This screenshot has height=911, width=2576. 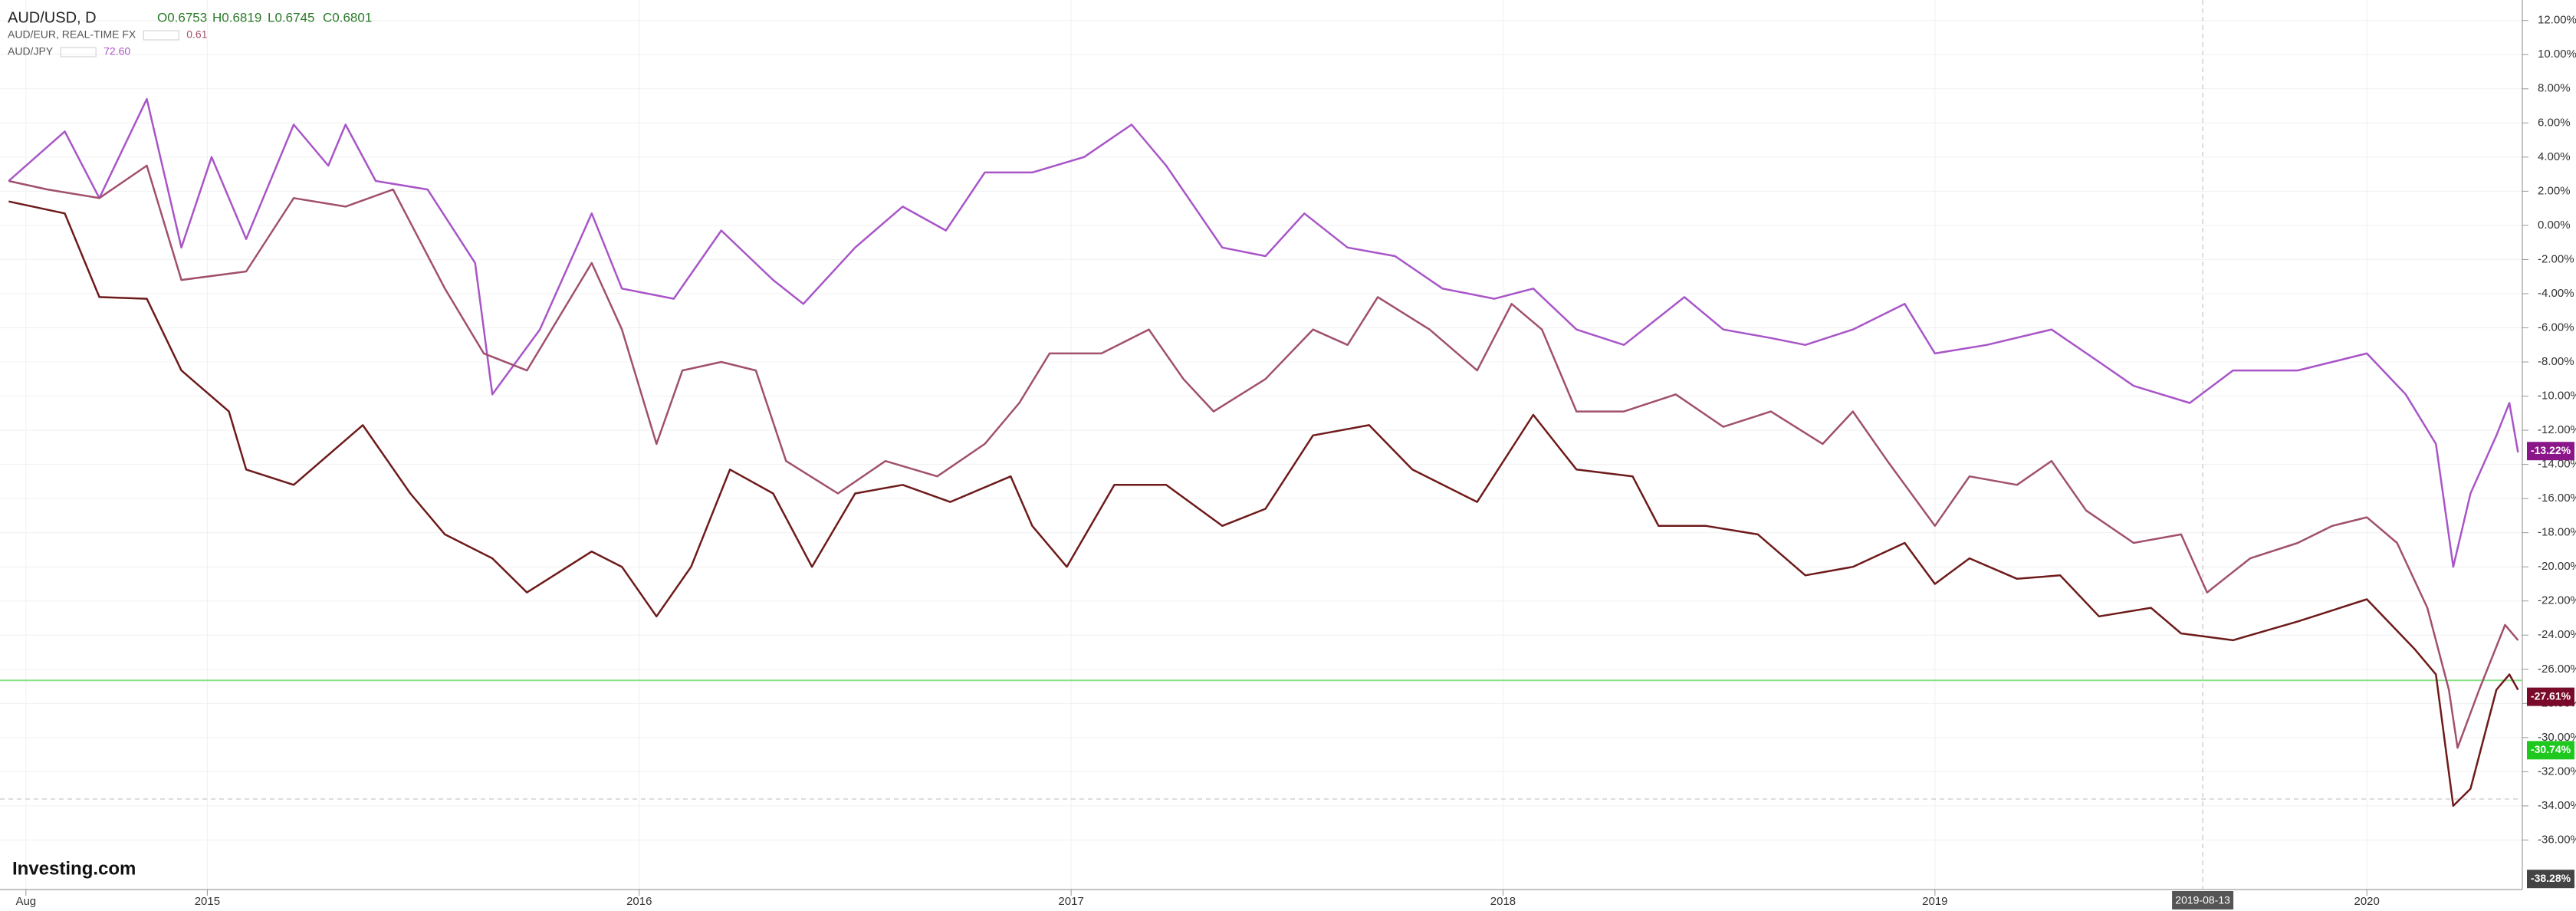 I want to click on y-tick-label: 4.00%, so click(x=2554, y=156).